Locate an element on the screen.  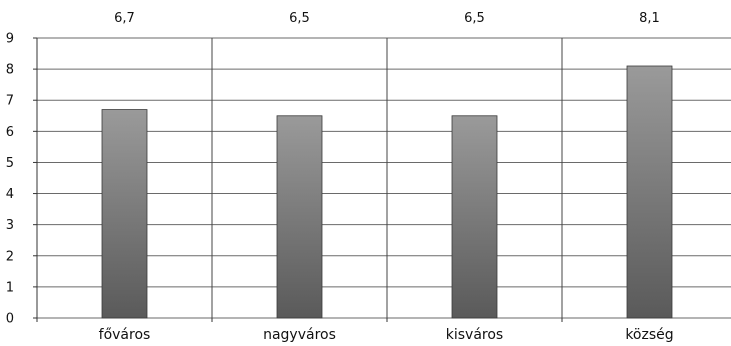
y-tick-label: 2 is located at coordinates (10, 256).